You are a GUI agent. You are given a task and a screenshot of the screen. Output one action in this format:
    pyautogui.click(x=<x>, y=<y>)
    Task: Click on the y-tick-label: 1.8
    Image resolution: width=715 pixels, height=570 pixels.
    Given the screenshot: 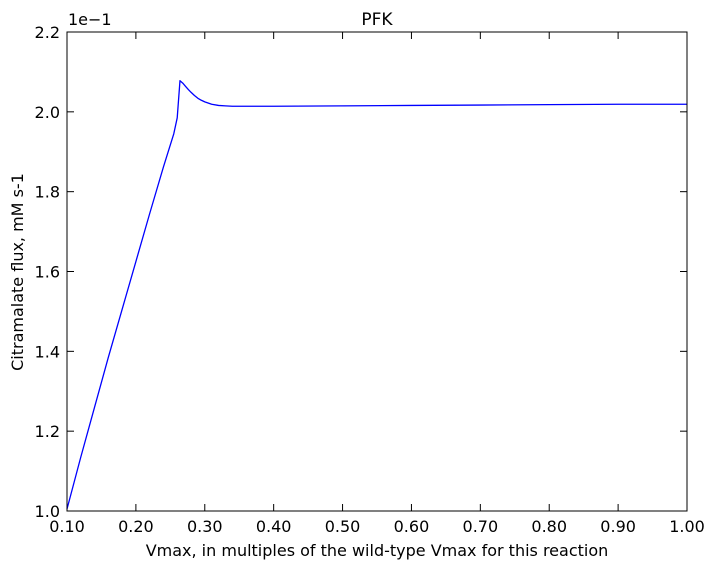 What is the action you would take?
    pyautogui.click(x=47, y=192)
    